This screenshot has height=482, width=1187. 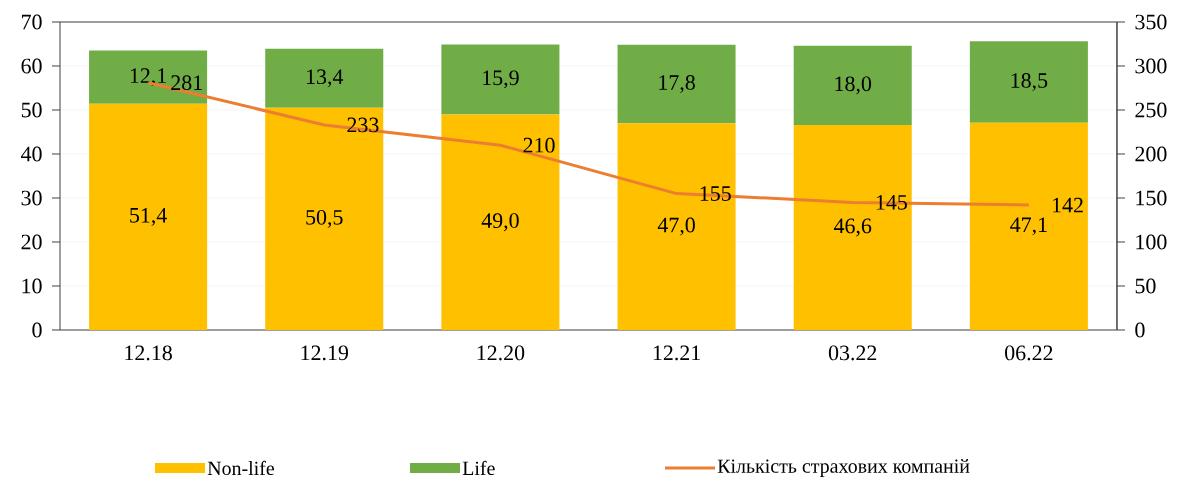 I want to click on data-label: 47,0, so click(x=676, y=226).